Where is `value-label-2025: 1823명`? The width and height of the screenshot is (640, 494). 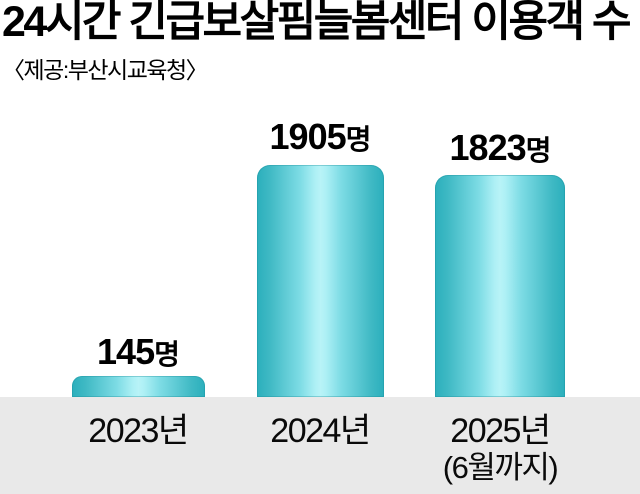 value-label-2025: 1823명 is located at coordinates (500, 148).